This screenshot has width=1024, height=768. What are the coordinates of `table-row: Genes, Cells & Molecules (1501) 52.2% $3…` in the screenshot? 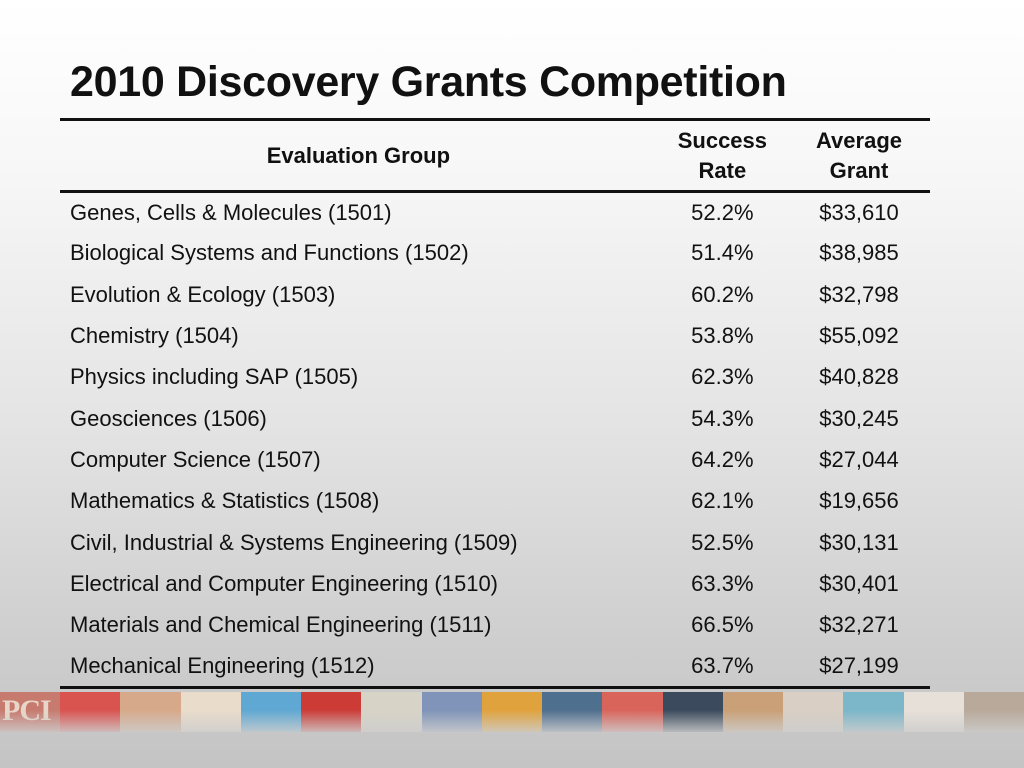 It's located at (495, 212).